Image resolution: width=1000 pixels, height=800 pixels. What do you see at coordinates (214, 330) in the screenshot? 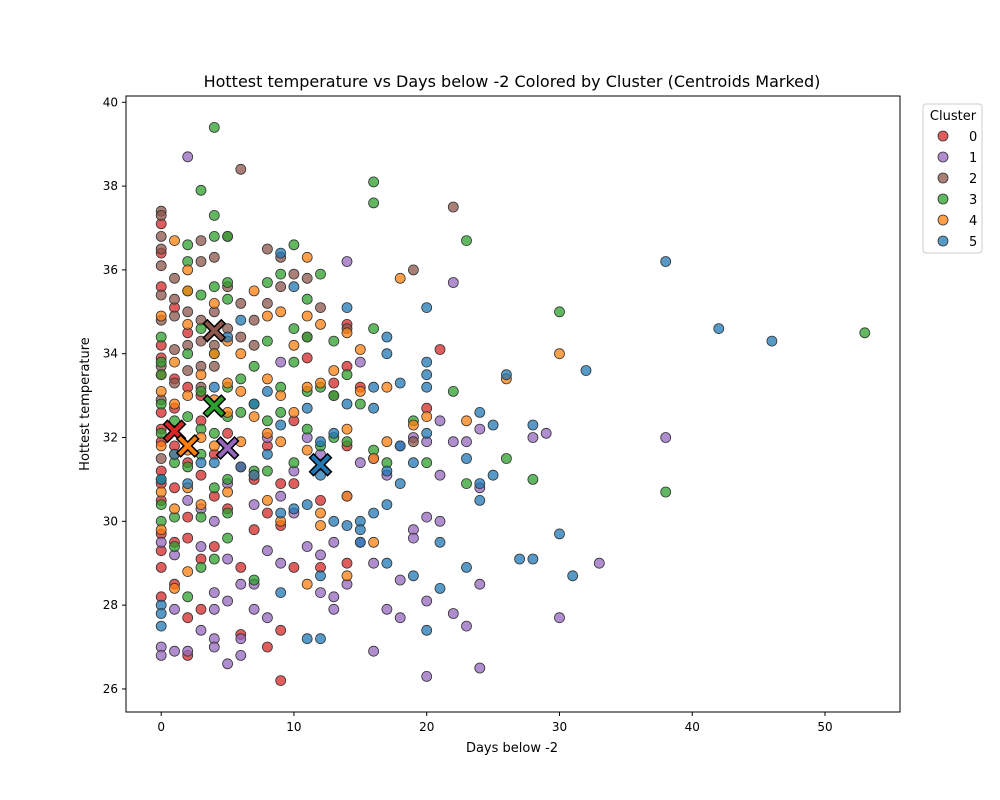
I see `centroid-fill` at bounding box center [214, 330].